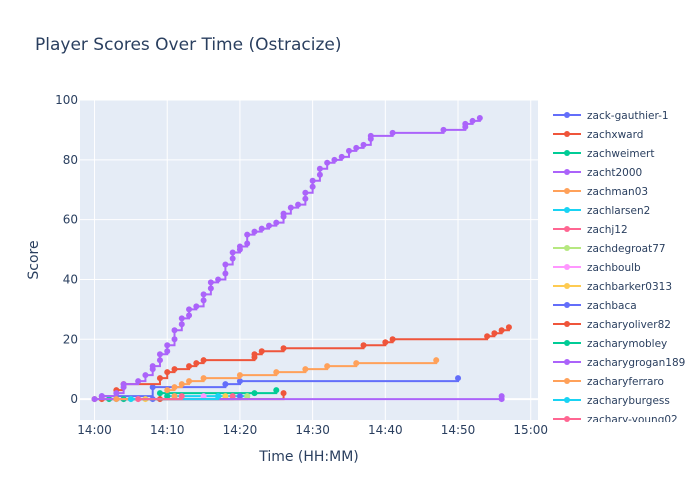  What do you see at coordinates (70, 339) in the screenshot?
I see `y-tick-label: 20` at bounding box center [70, 339].